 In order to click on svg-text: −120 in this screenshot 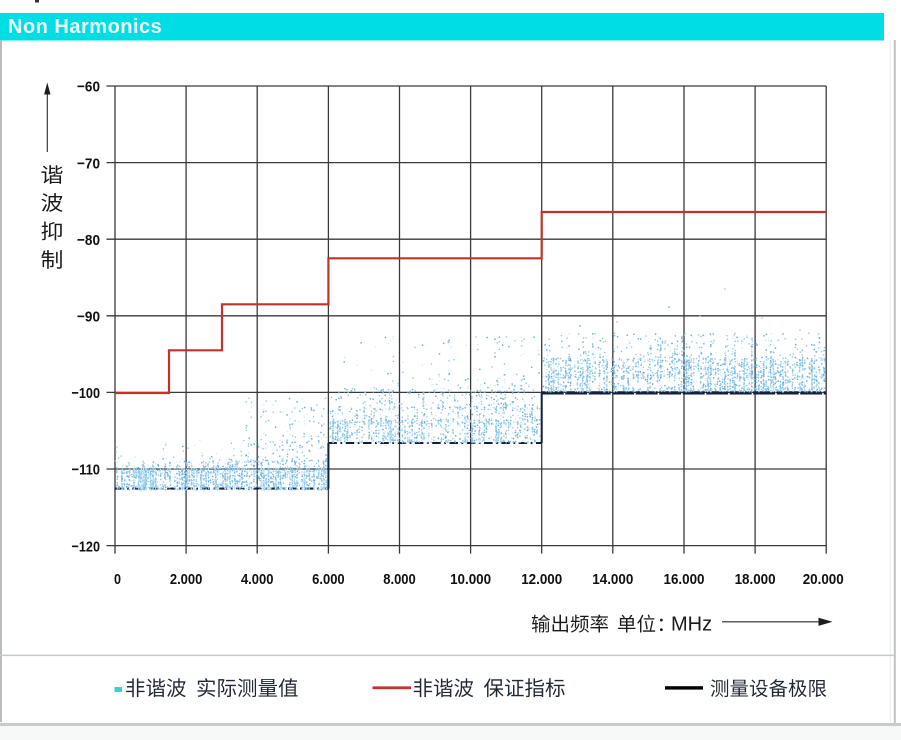, I will do `click(86, 546)`.